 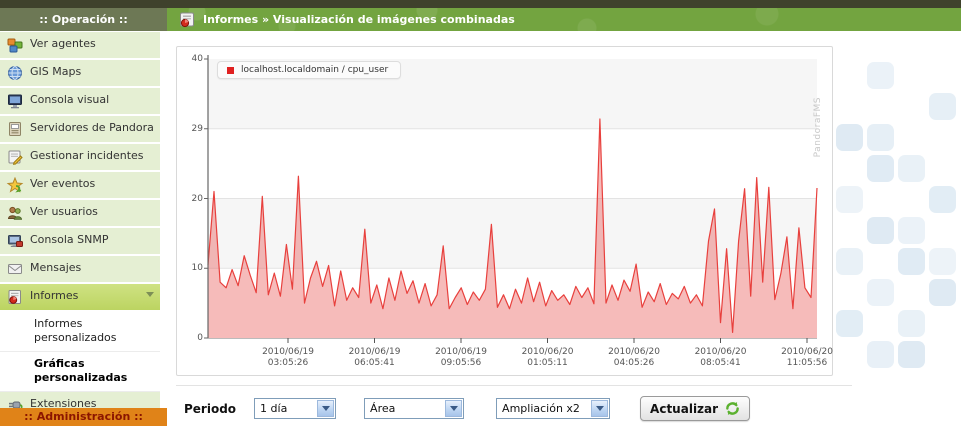 I want to click on x-axis-tick-label: 2010/06/19 03:05:26, so click(x=288, y=357).